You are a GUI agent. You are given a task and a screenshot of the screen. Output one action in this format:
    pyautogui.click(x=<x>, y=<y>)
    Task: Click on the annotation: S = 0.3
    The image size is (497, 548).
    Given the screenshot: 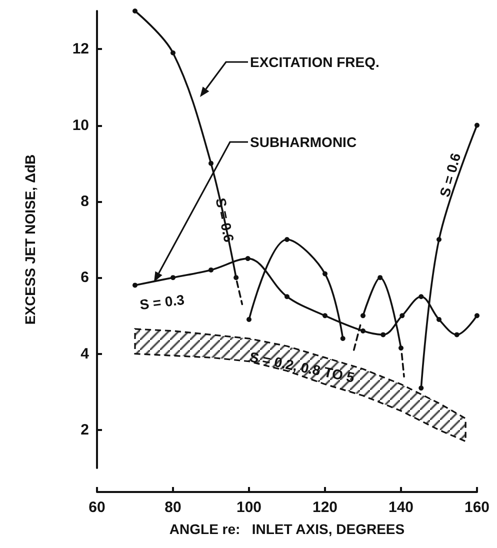 What is the action you would take?
    pyautogui.click(x=162, y=302)
    